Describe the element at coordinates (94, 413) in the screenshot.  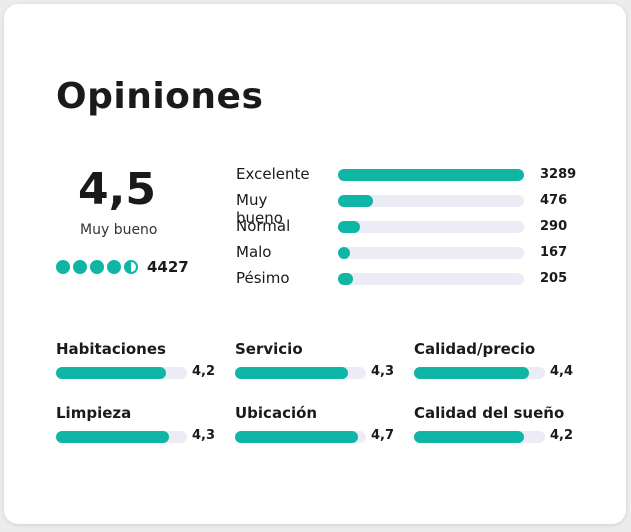
I see `category-label: Limpieza` at that location.